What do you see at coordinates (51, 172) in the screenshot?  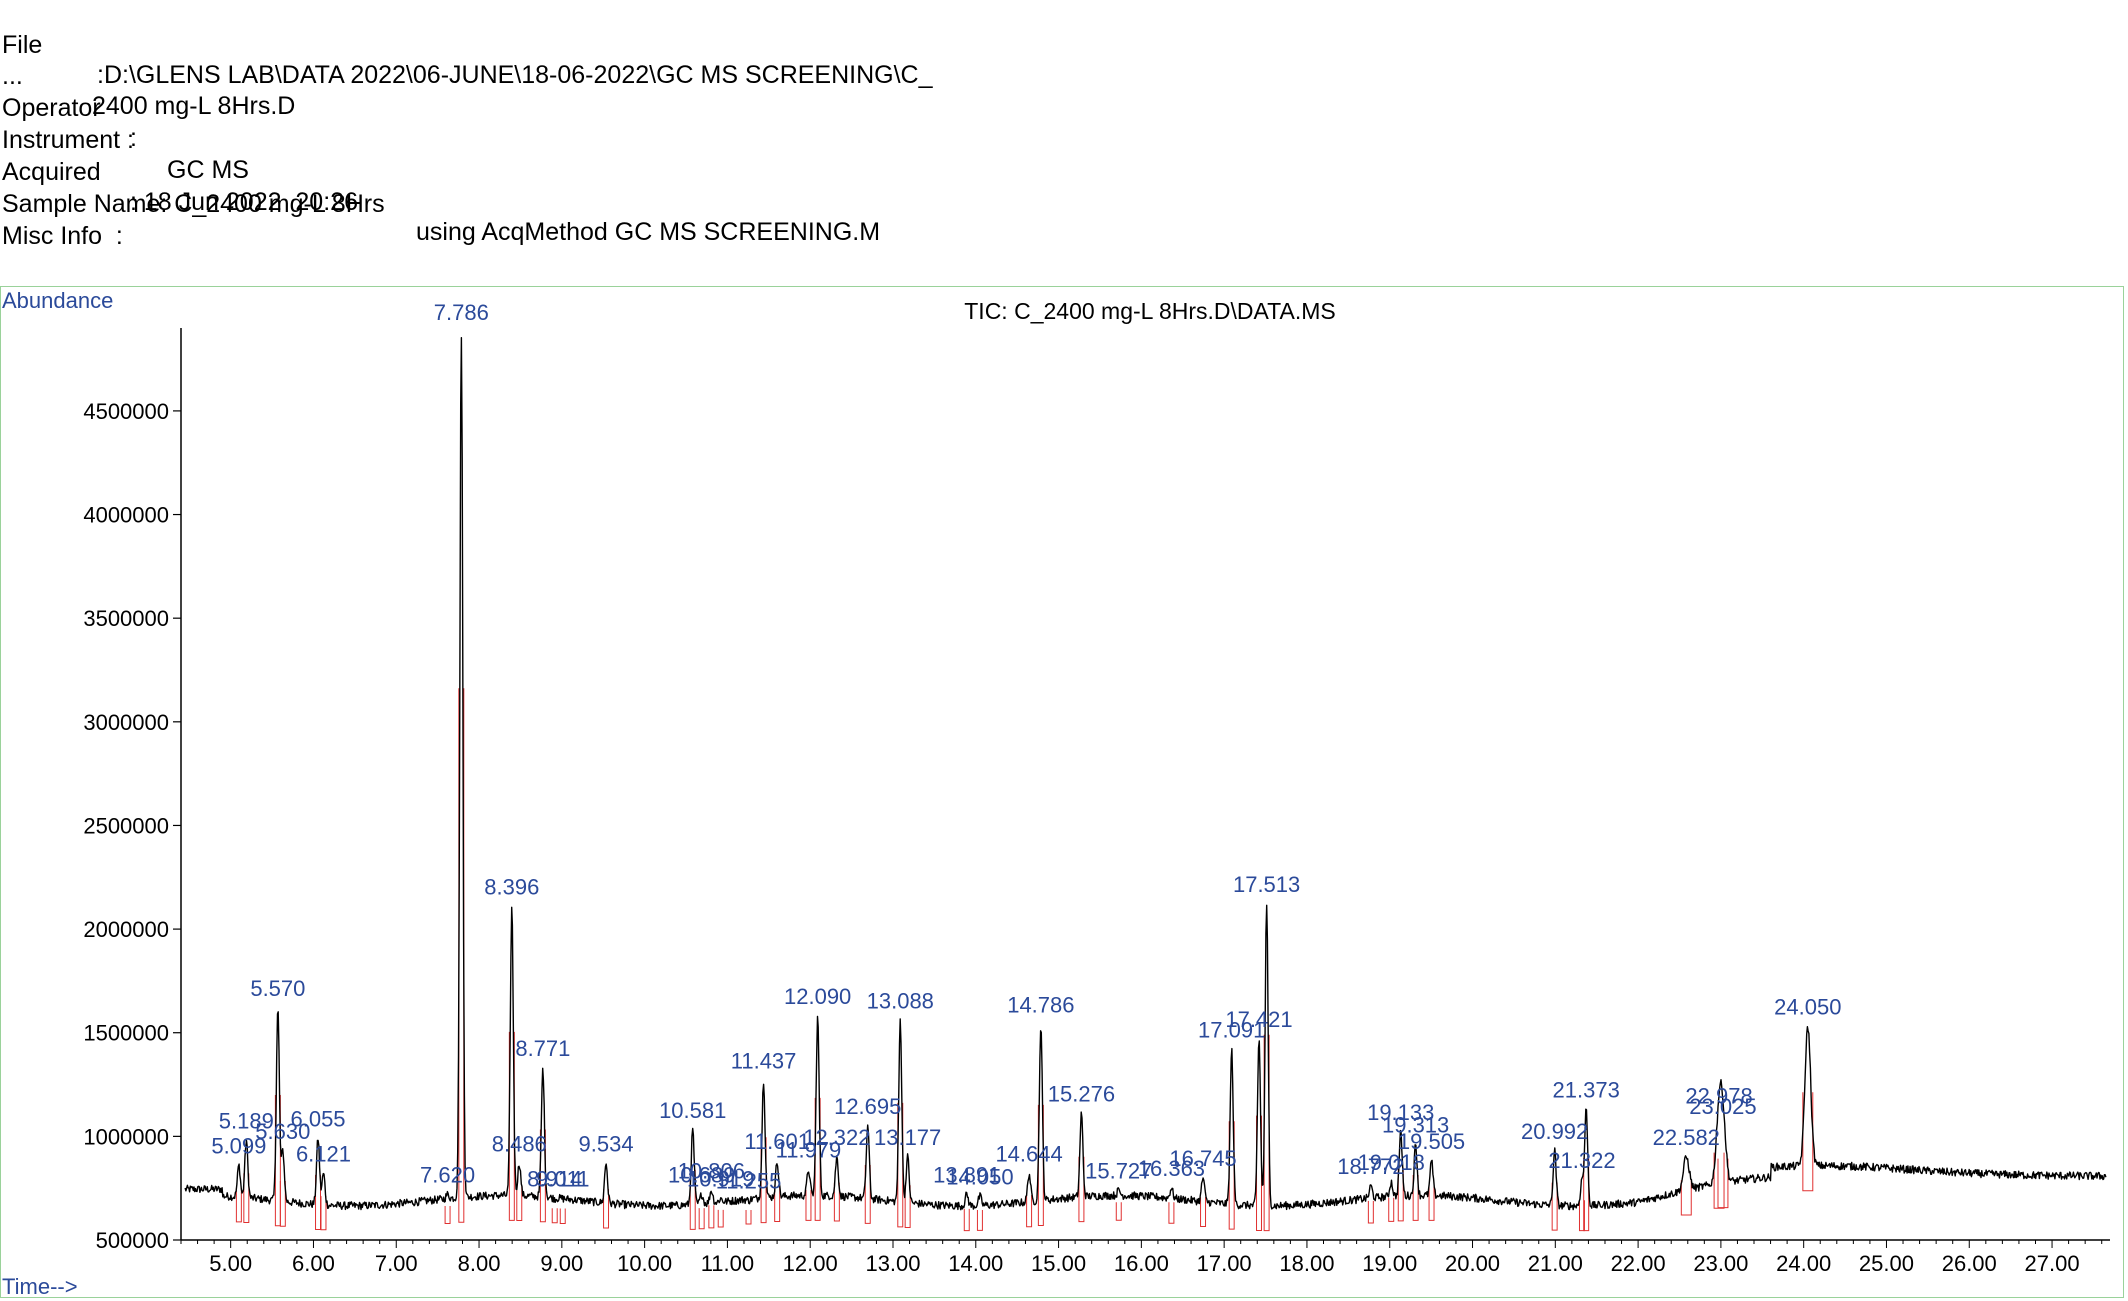 I see `acquired-label: Acquired` at bounding box center [51, 172].